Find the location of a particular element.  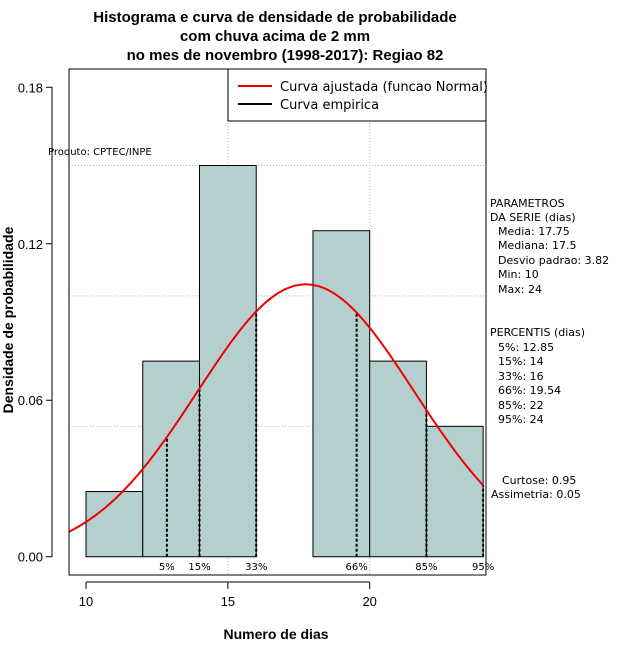

y-tick-label: 0.18 is located at coordinates (30, 87).